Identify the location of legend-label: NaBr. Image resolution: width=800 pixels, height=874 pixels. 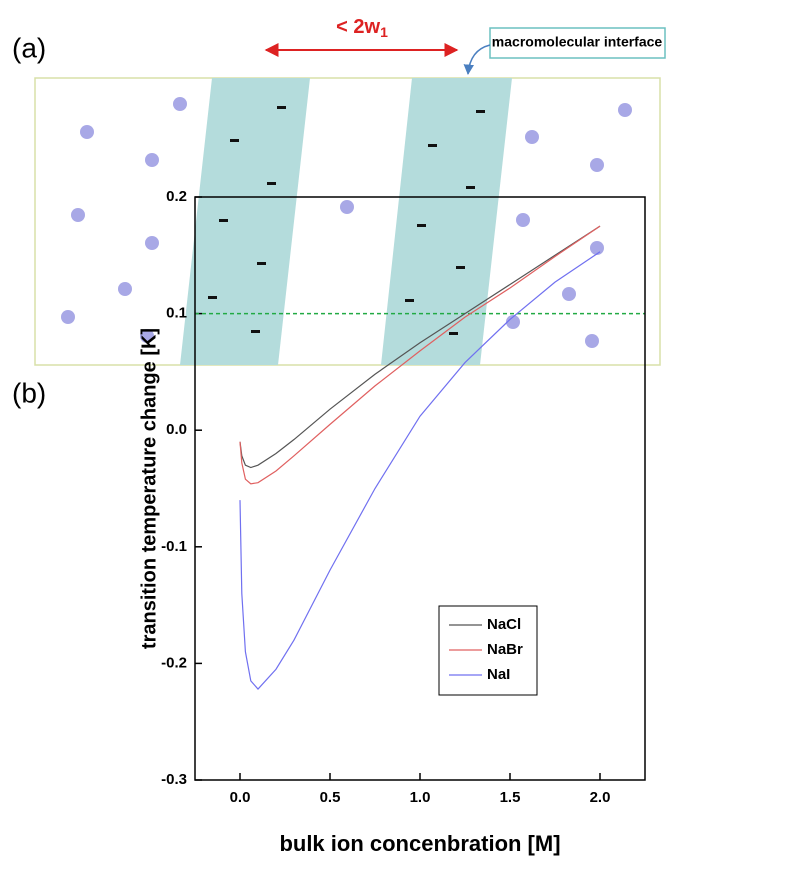
(505, 649).